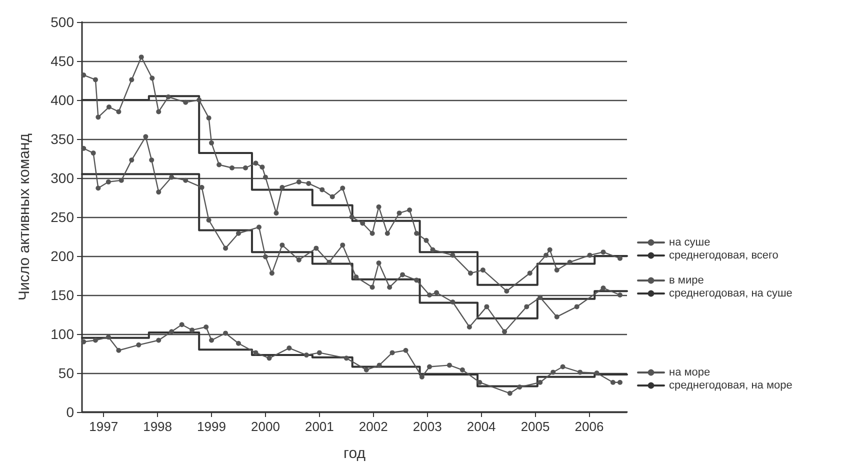 The width and height of the screenshot is (864, 476). I want to click on y-tick-label: 500, so click(62, 22).